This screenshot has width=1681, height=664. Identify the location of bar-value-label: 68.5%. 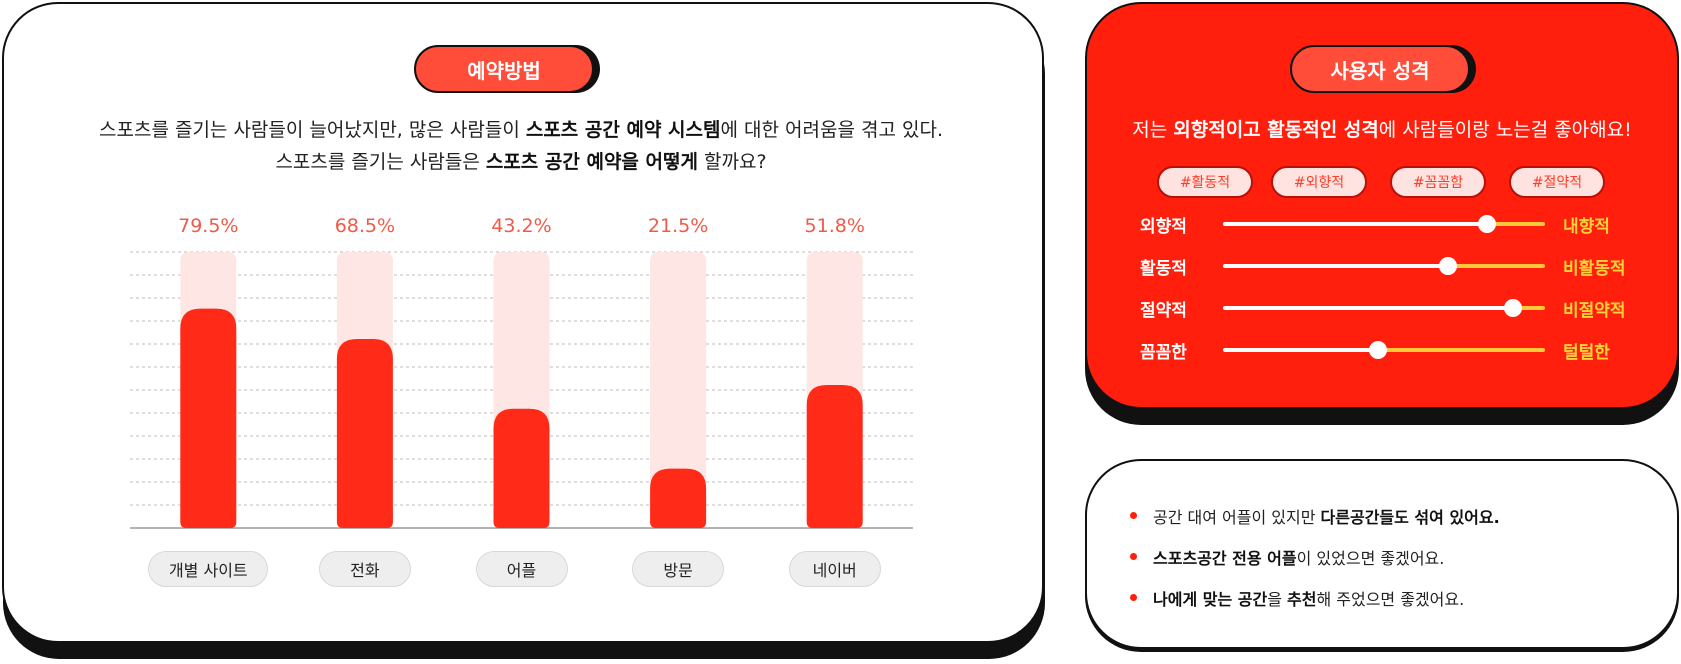
(365, 226).